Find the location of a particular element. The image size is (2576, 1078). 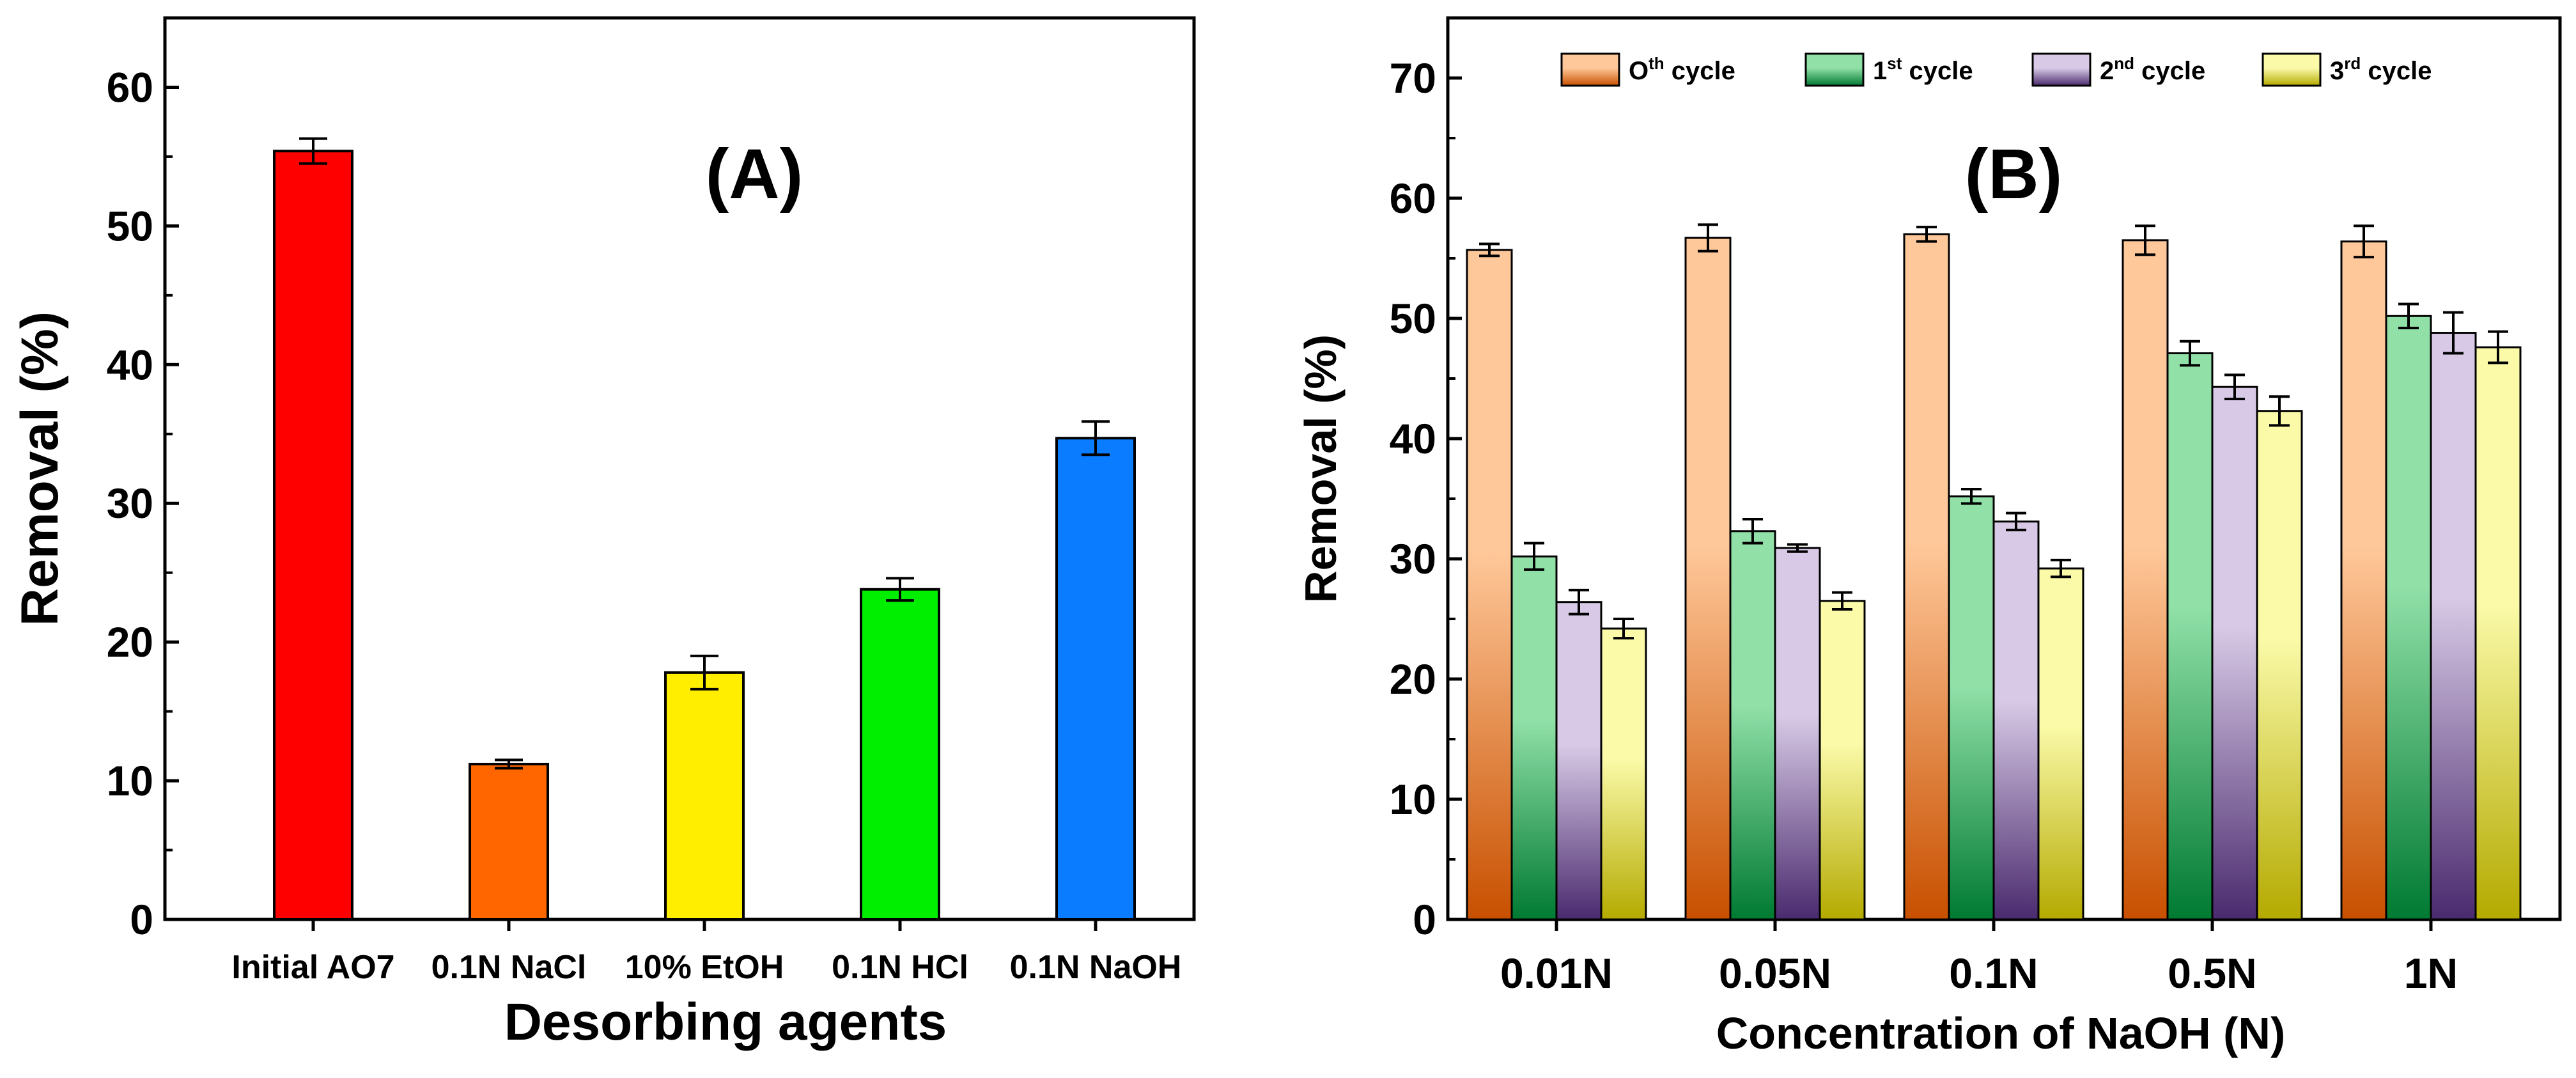

legend-item-cycle-3: 3rd cycle is located at coordinates (2347, 70).